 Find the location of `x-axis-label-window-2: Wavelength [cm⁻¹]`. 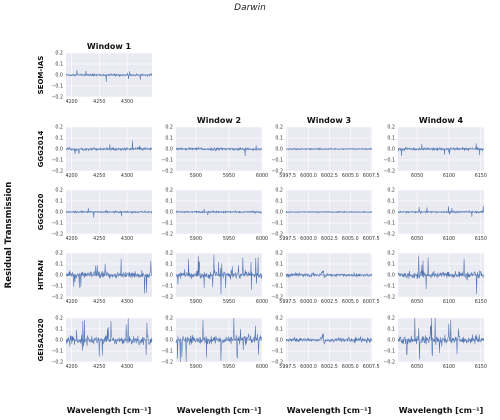

x-axis-label-window-2: Wavelength [cm⁻¹] is located at coordinates (219, 410).